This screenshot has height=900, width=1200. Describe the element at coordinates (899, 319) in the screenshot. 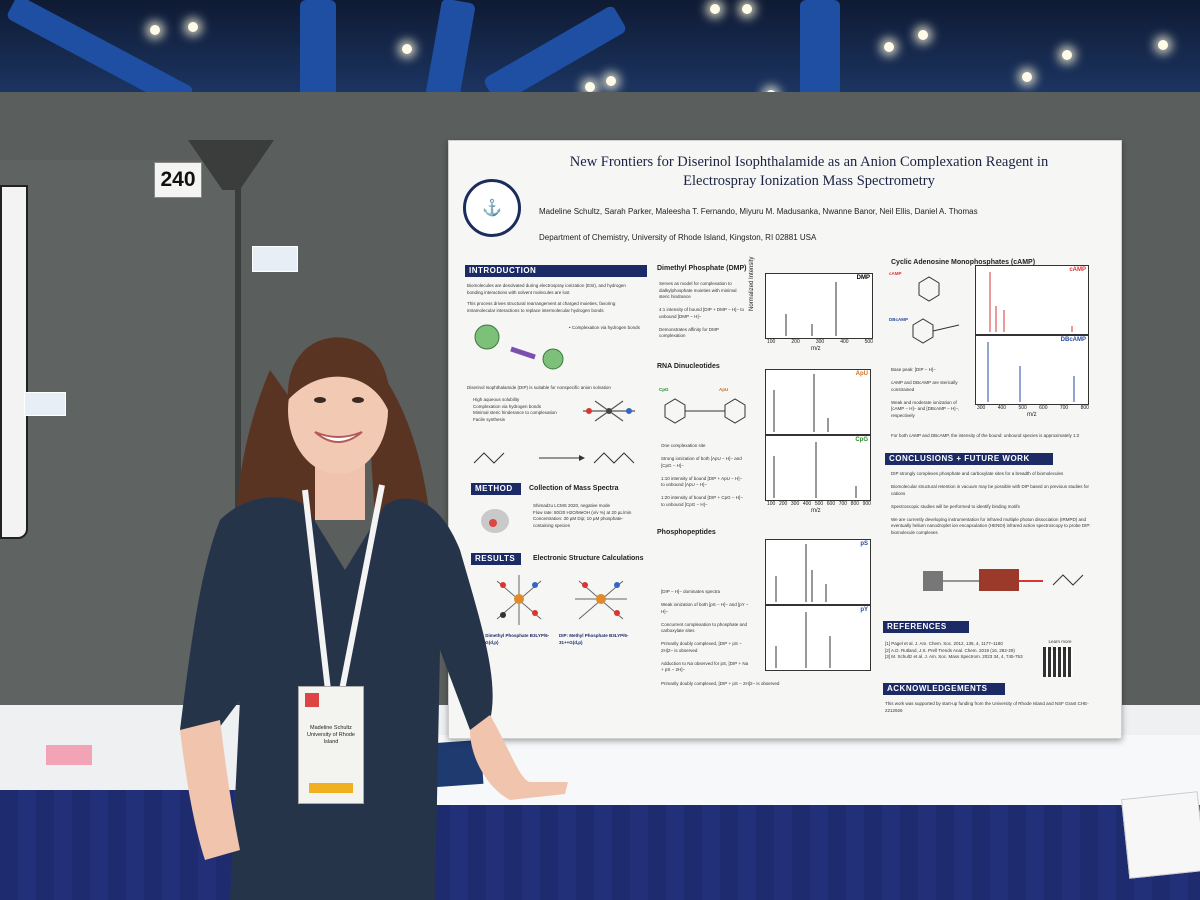

I see `label-dbcamp: DBcAMP` at that location.